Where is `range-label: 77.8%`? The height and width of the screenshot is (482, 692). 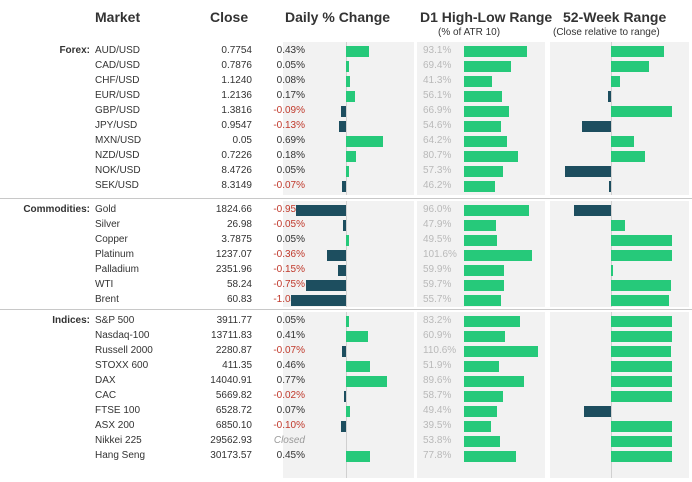
range-label: 77.8% is located at coordinates (437, 455).